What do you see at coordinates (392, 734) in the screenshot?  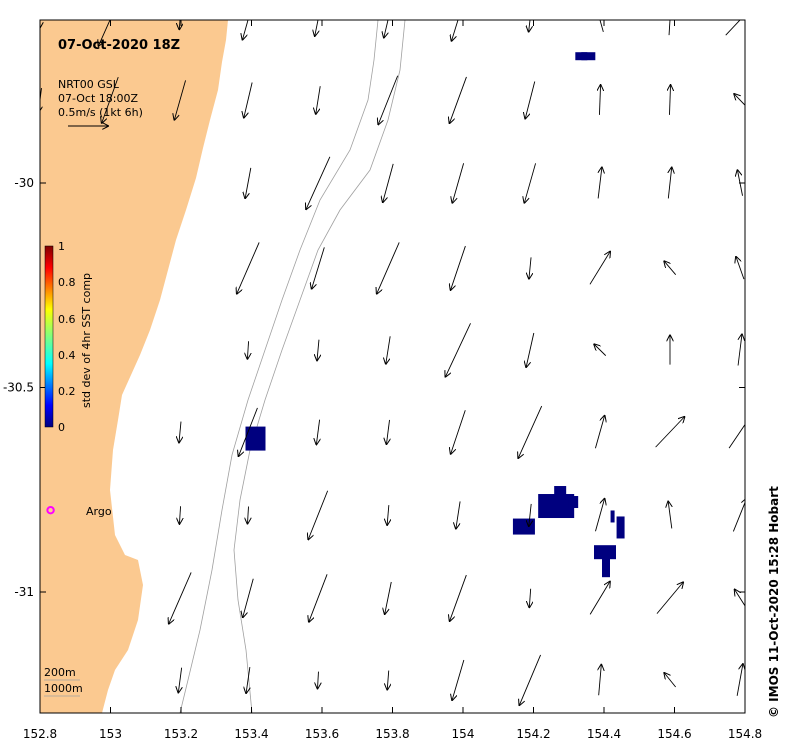 I see `x-tick-label: 153.8` at bounding box center [392, 734].